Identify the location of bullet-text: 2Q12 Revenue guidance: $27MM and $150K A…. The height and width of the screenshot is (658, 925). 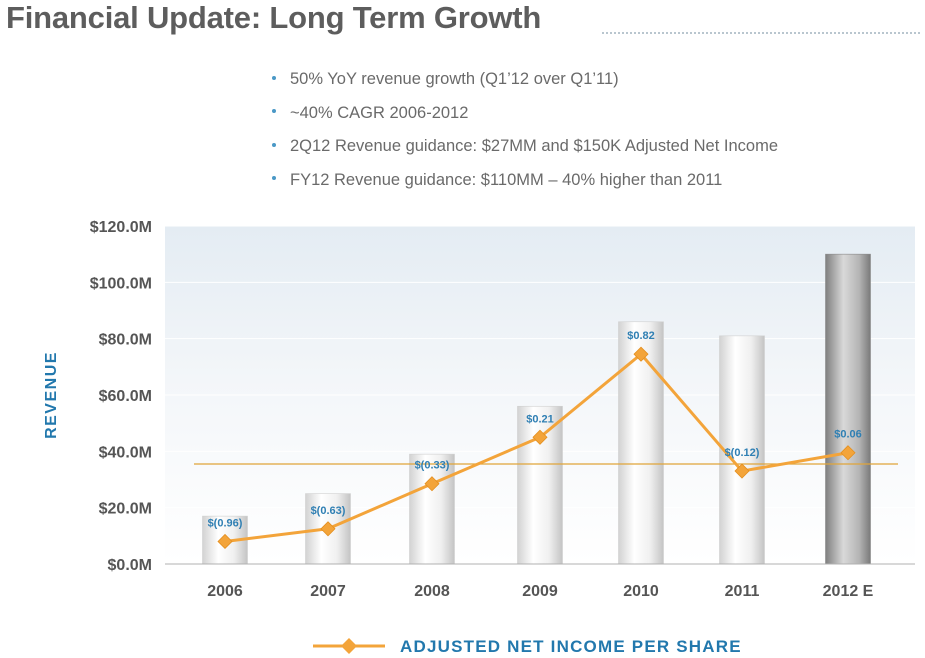
(534, 146).